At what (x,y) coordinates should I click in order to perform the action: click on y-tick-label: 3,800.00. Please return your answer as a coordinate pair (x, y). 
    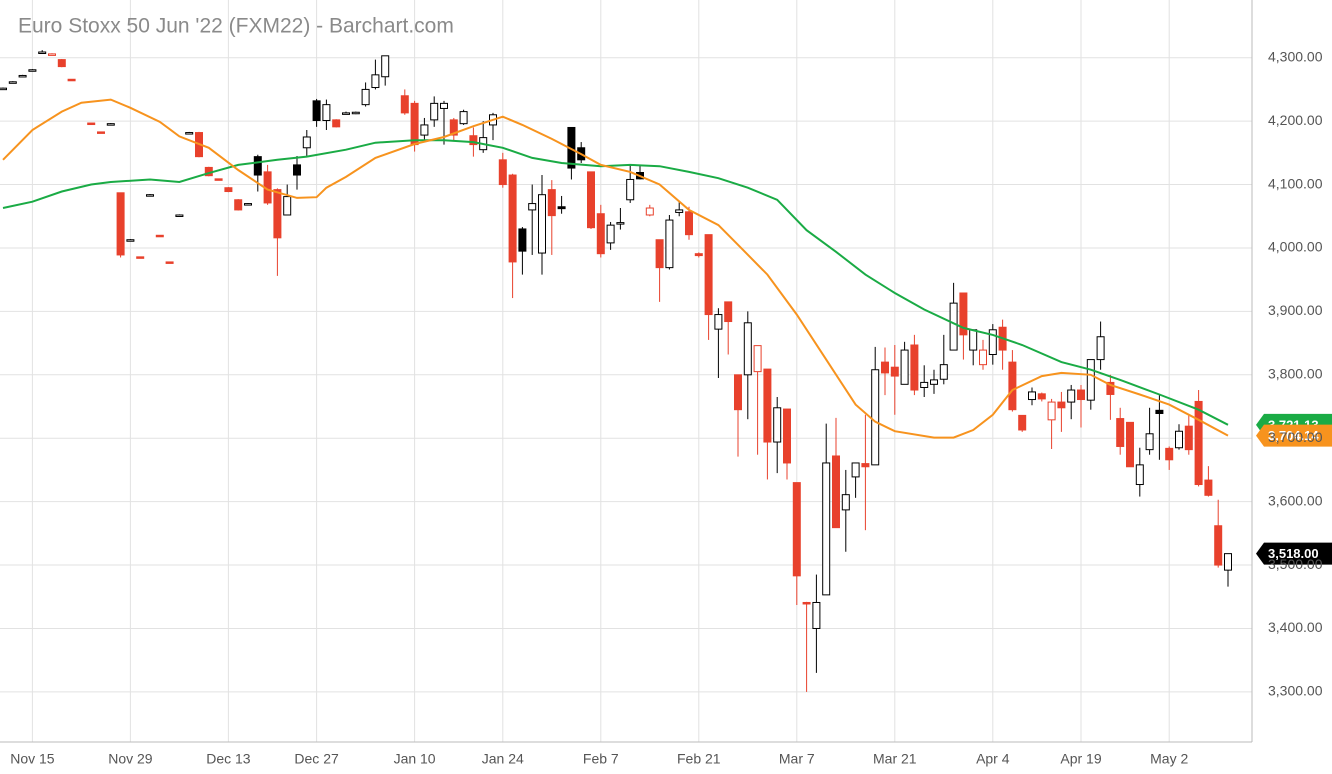
    Looking at the image, I should click on (1295, 374).